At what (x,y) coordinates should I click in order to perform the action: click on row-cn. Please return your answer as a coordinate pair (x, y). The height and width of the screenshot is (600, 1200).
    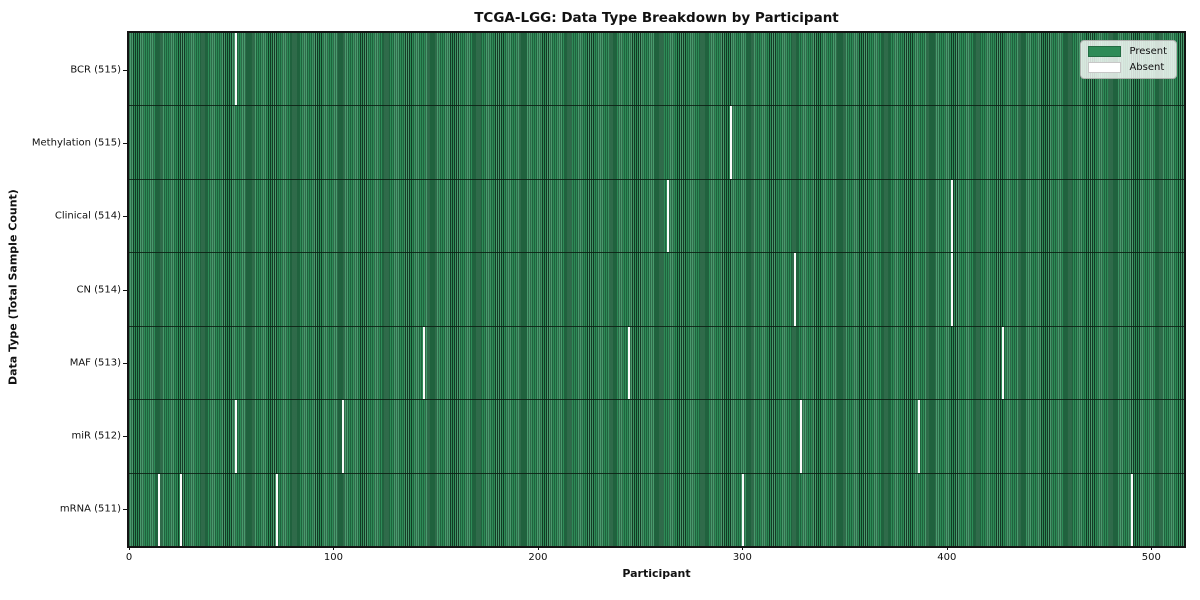
    Looking at the image, I should click on (656, 289).